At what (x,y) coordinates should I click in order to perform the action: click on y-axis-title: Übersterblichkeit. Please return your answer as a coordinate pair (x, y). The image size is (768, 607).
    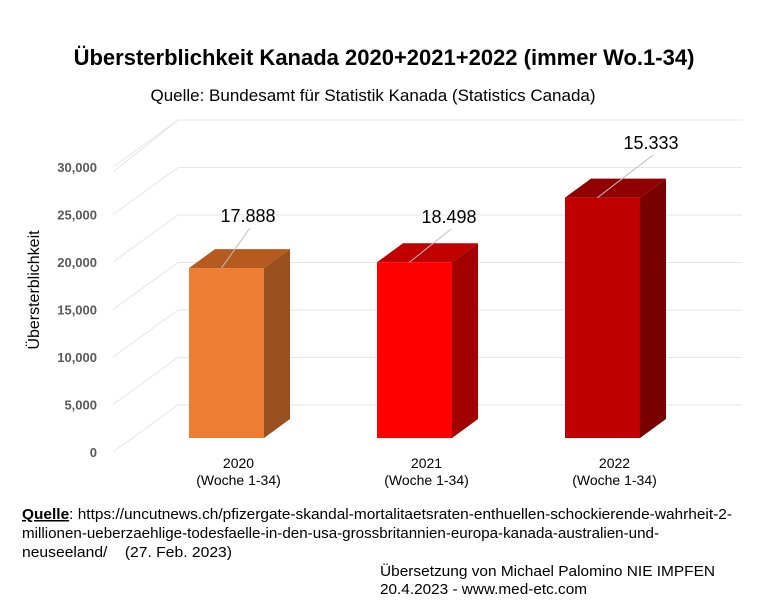
    Looking at the image, I should click on (34, 290).